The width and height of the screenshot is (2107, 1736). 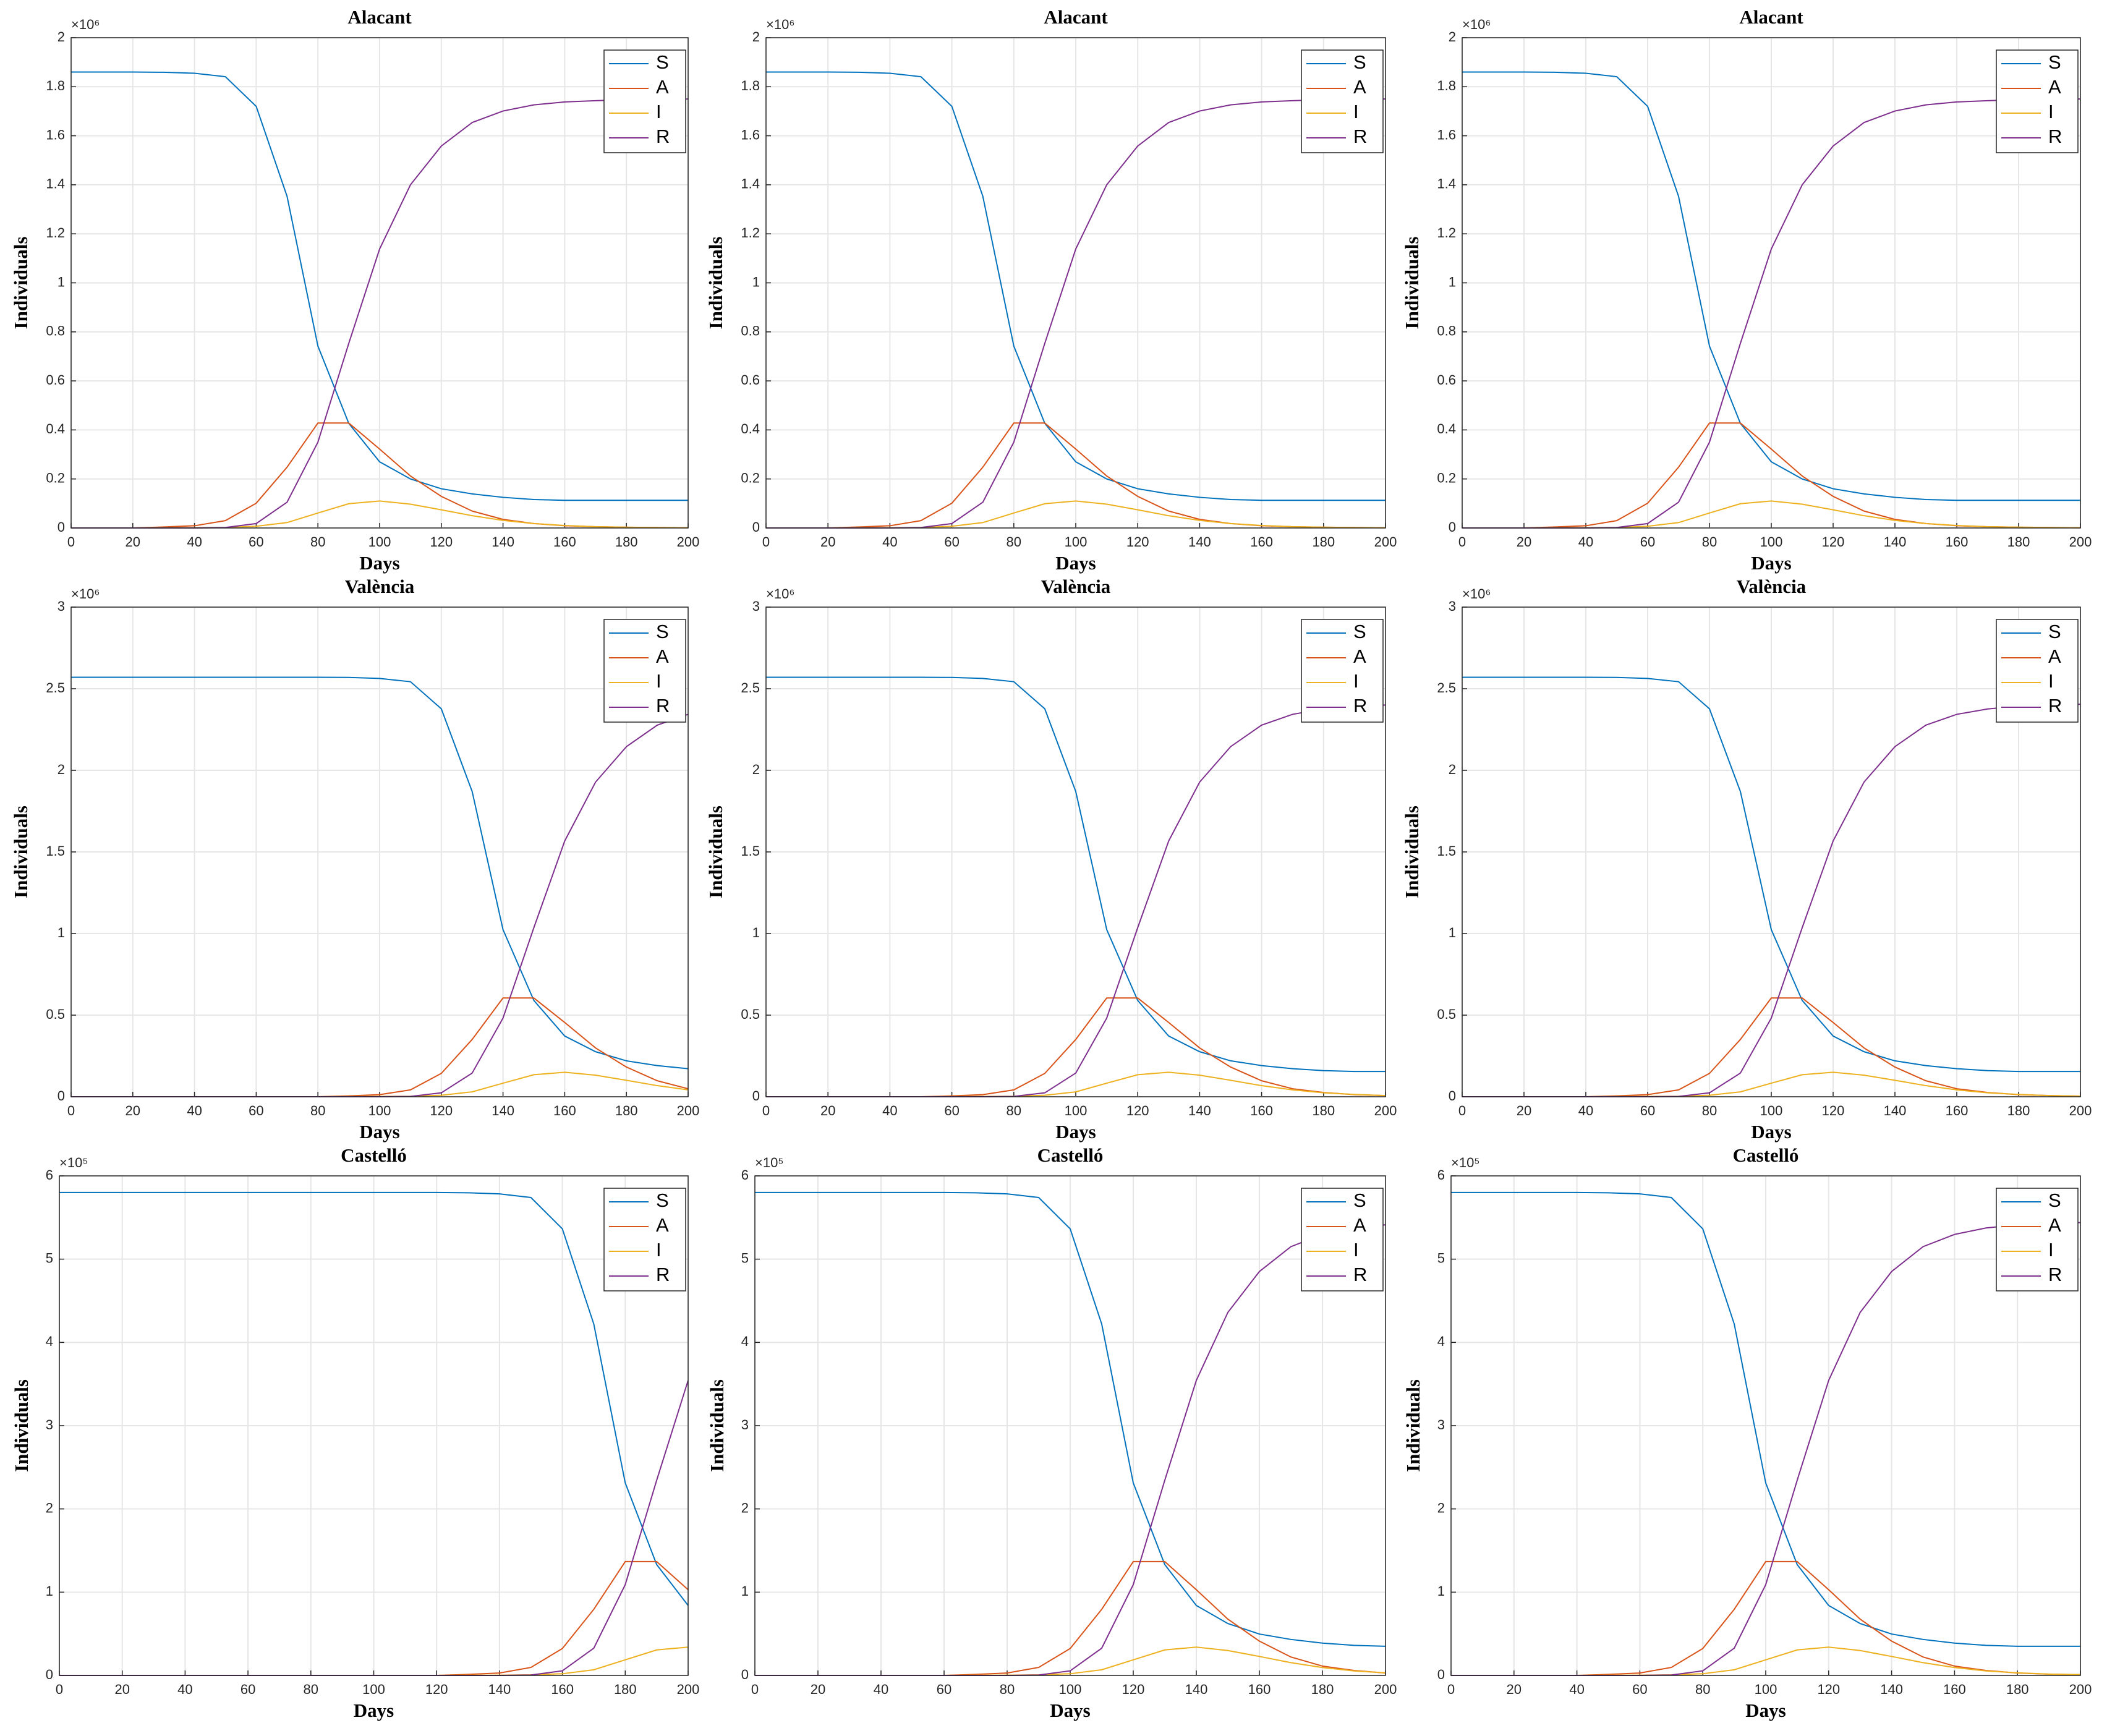 I want to click on y-tick-label: 0.5, so click(x=1447, y=1014).